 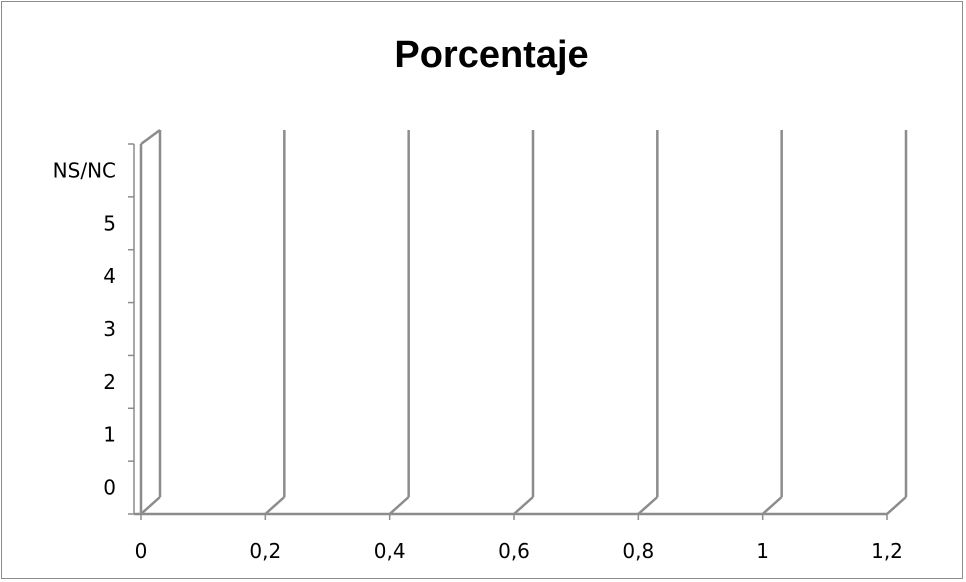 I want to click on y-tick-label: 5, so click(x=109, y=223).